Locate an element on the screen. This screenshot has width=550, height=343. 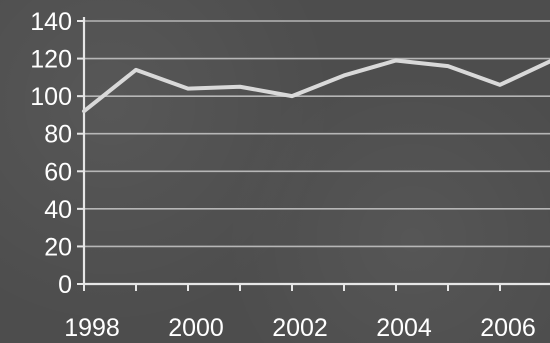
x-tick-label-2006: 2006 is located at coordinates (508, 328).